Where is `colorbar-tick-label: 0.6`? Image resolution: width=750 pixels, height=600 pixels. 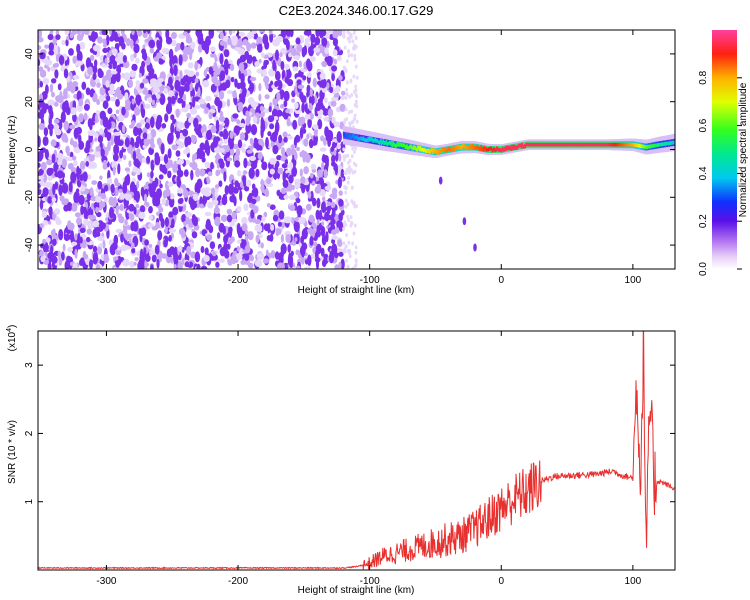
colorbar-tick-label: 0.6 is located at coordinates (703, 125).